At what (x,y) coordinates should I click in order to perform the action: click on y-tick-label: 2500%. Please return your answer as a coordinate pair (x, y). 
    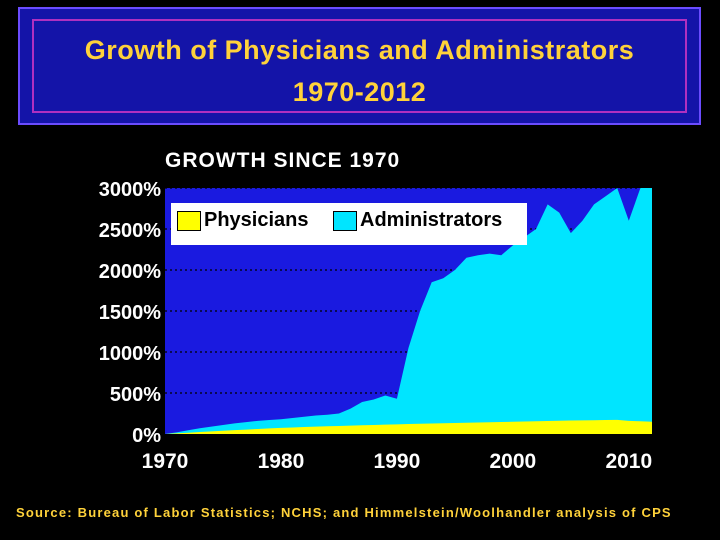
    Looking at the image, I should click on (130, 231).